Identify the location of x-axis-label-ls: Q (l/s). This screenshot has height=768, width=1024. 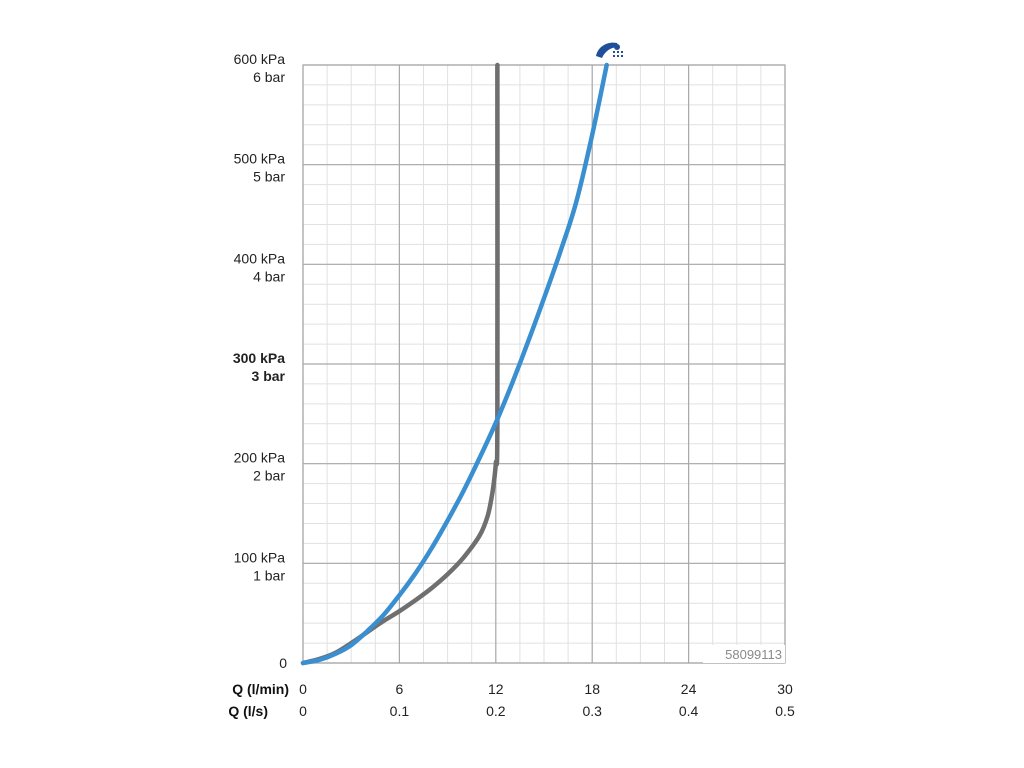
(248, 711).